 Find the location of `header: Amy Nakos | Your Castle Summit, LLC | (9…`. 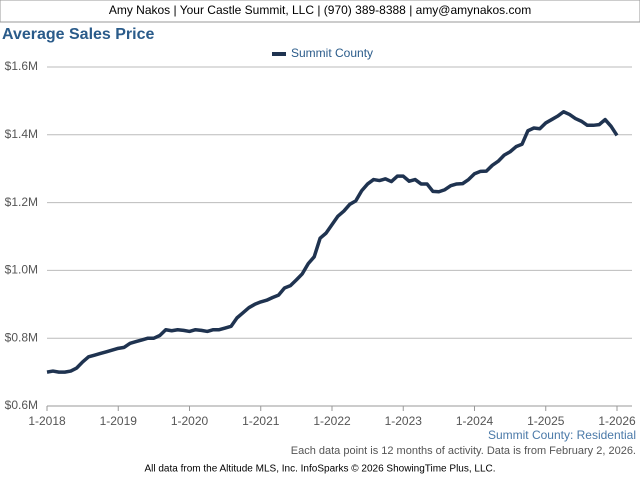

header: Amy Nakos | Your Castle Summit, LLC | (9… is located at coordinates (320, 10).